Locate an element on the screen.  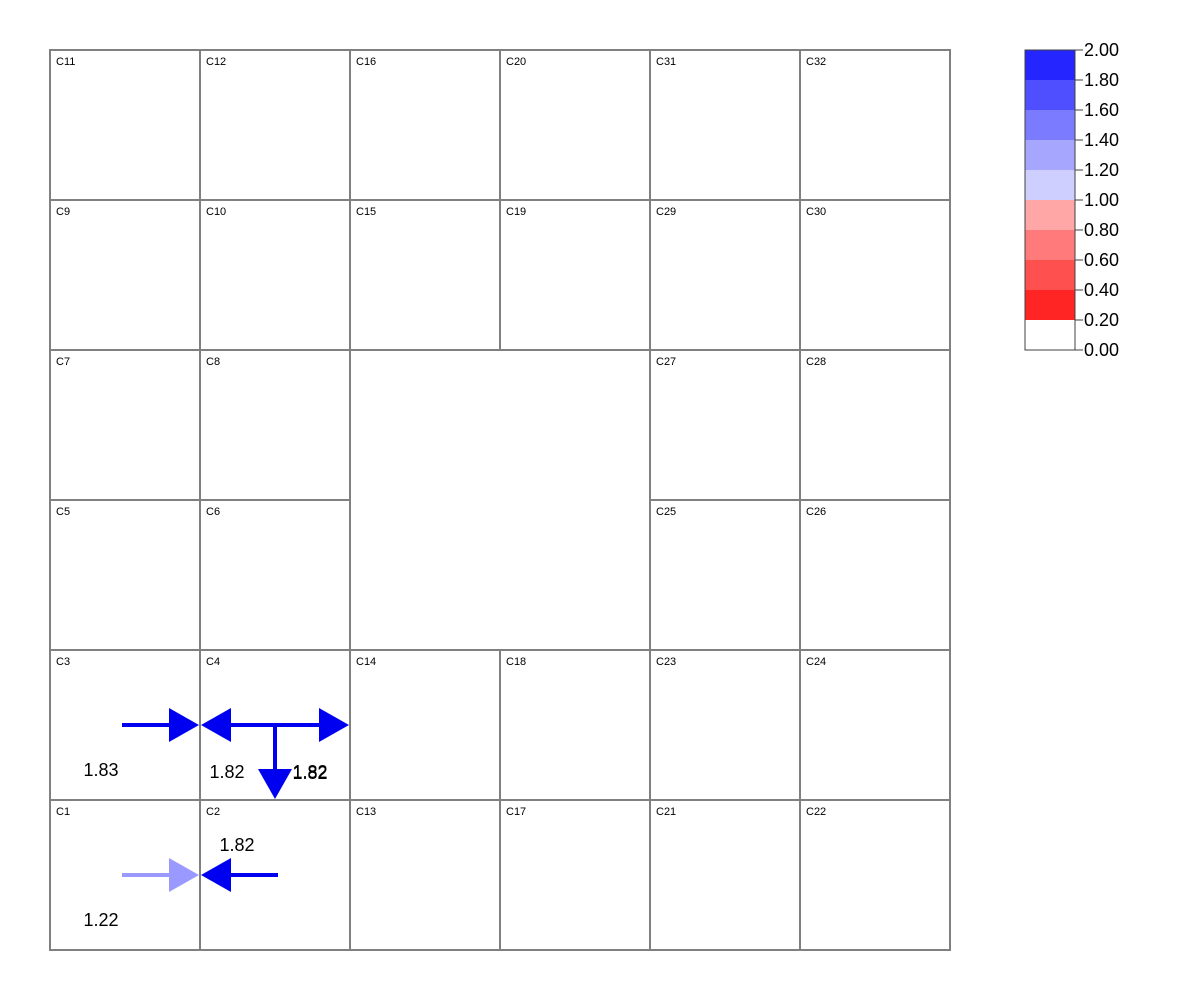
cell: C5 is located at coordinates (125, 575).